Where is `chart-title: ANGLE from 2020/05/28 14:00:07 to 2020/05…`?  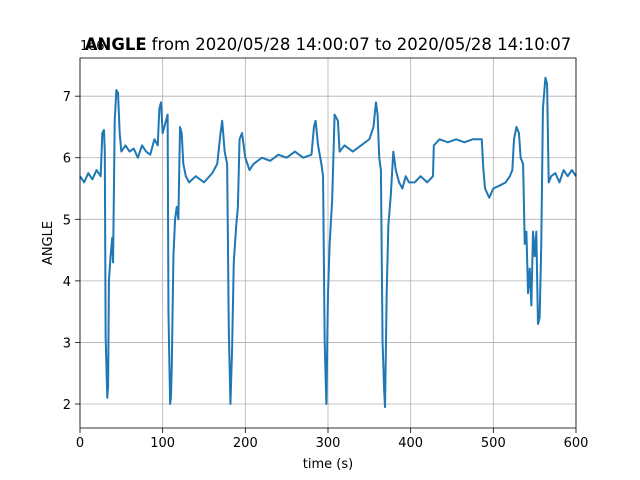 chart-title: ANGLE from 2020/05/28 14:00:07 to 2020/05… is located at coordinates (328, 44).